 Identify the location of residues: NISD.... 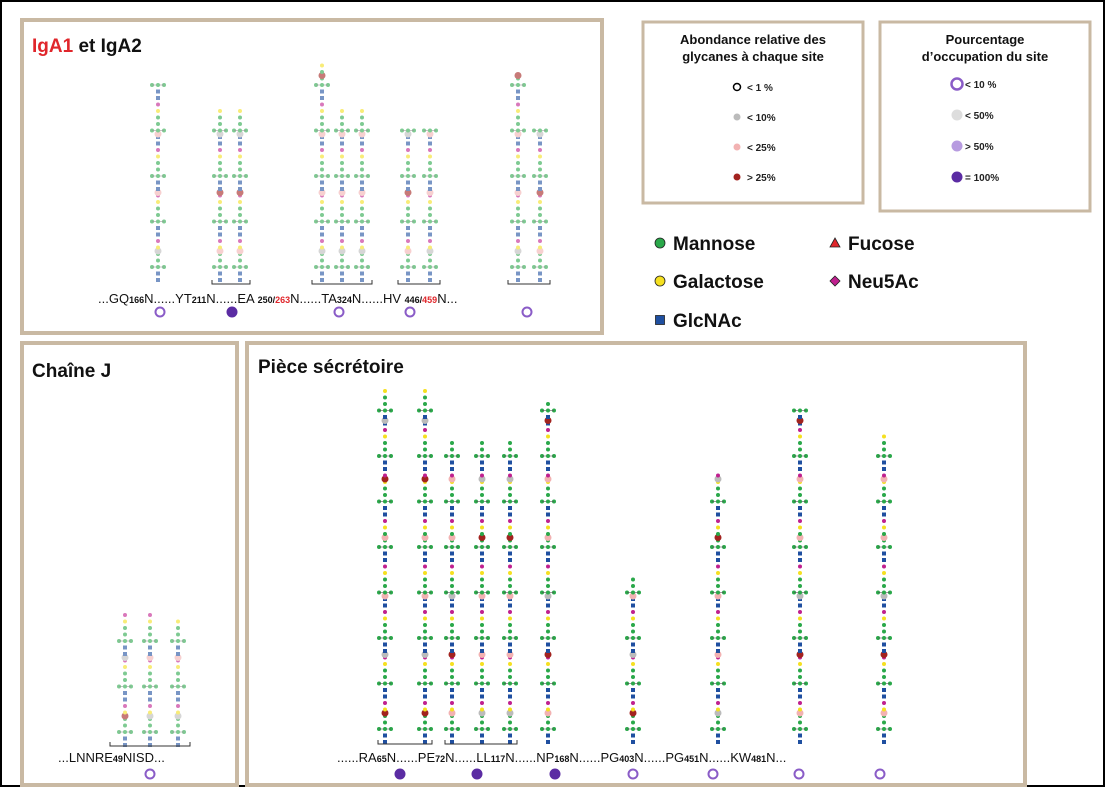
(144, 757).